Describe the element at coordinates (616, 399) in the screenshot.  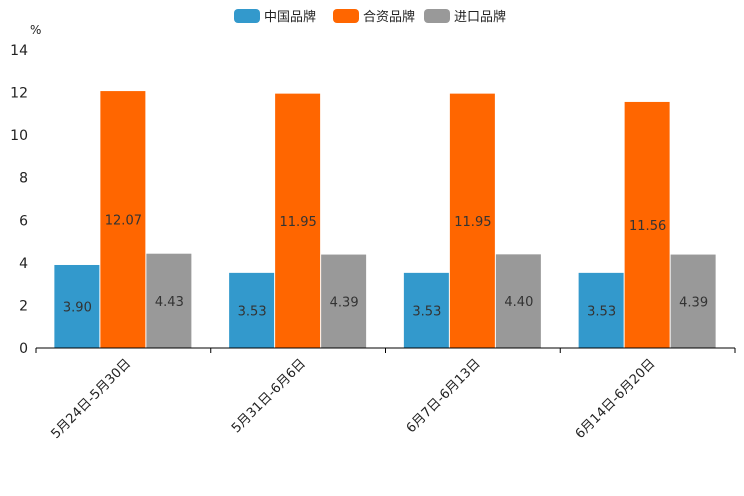
I see `x-category-label: 6月14日-6月20日` at that location.